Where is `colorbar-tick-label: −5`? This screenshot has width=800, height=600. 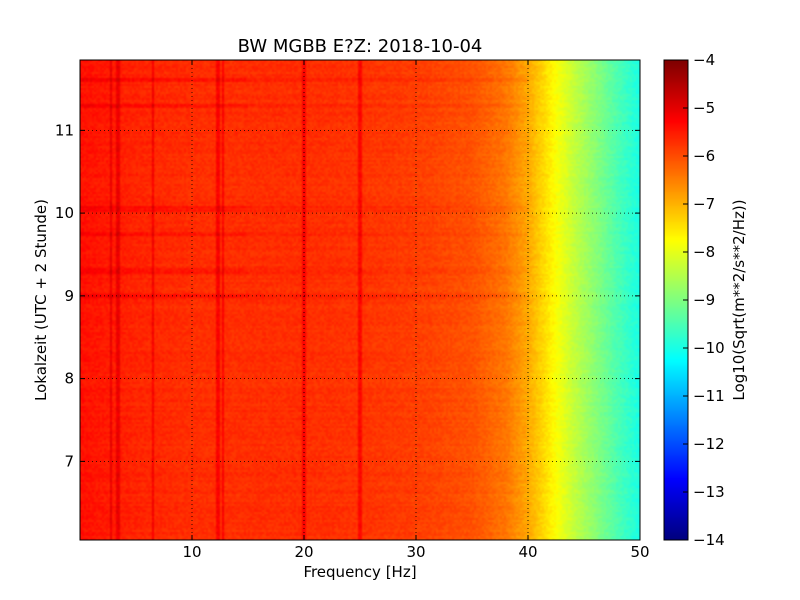
colorbar-tick-label: −5 is located at coordinates (704, 108).